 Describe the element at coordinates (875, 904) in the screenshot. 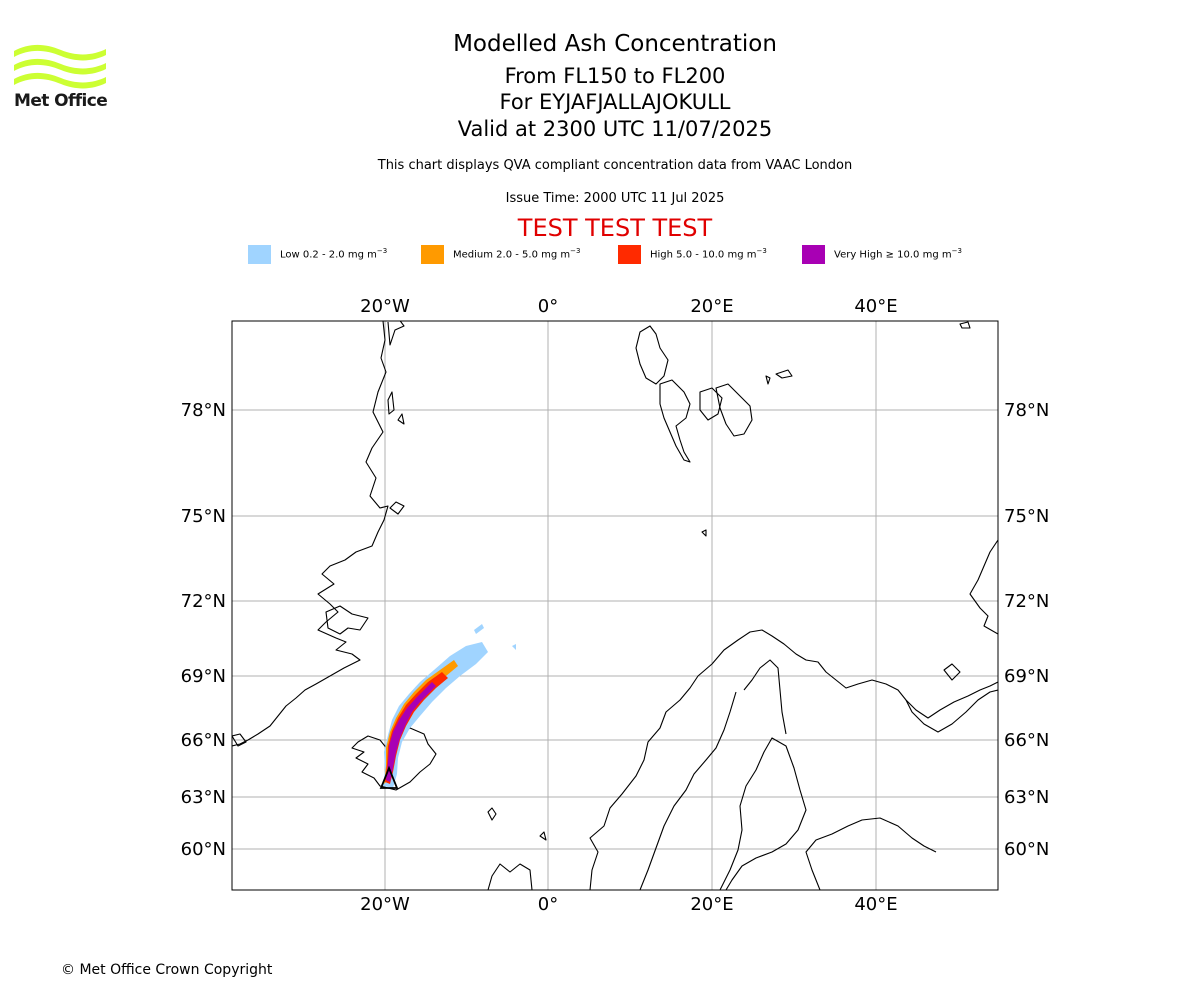

I see `lon-label-bottom-40e: 40°E` at that location.